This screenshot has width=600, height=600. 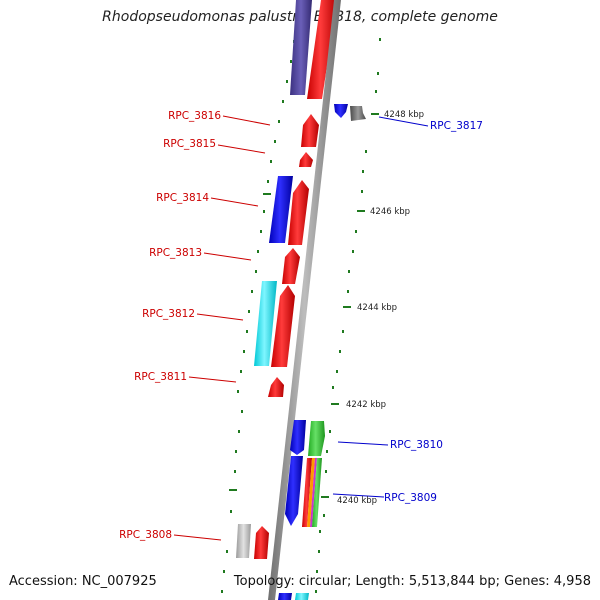 What do you see at coordinates (294, 491) in the screenshot?
I see `gene-rpc-3809-blue` at bounding box center [294, 491].